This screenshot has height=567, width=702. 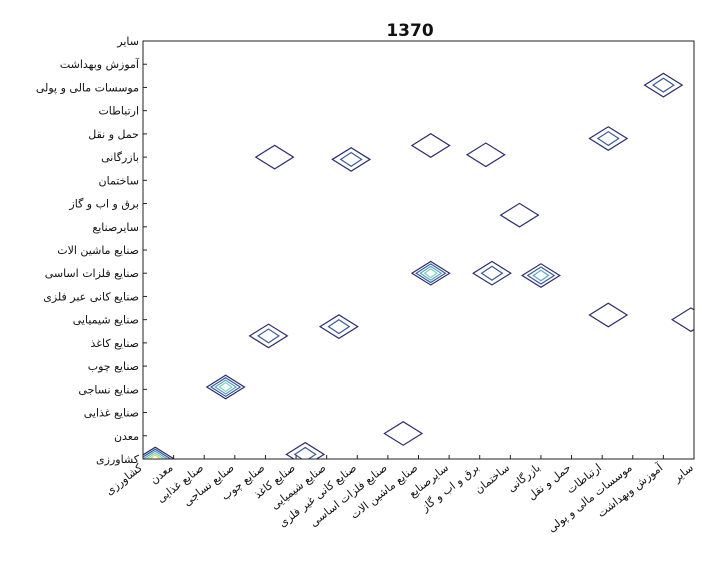 What do you see at coordinates (119, 180) in the screenshot?
I see `y-tick-label: ساختمان` at bounding box center [119, 180].